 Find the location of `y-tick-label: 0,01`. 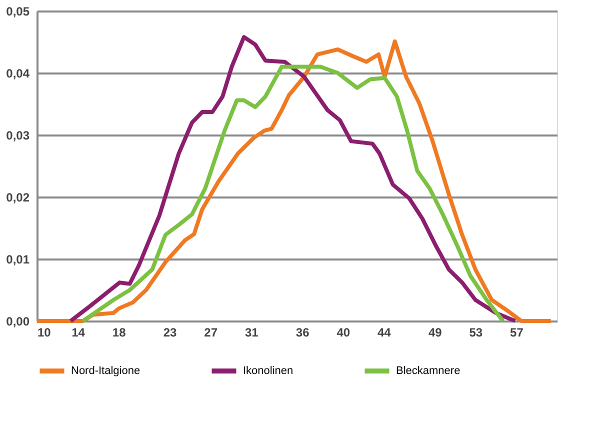

y-tick-label: 0,01 is located at coordinates (18, 259).